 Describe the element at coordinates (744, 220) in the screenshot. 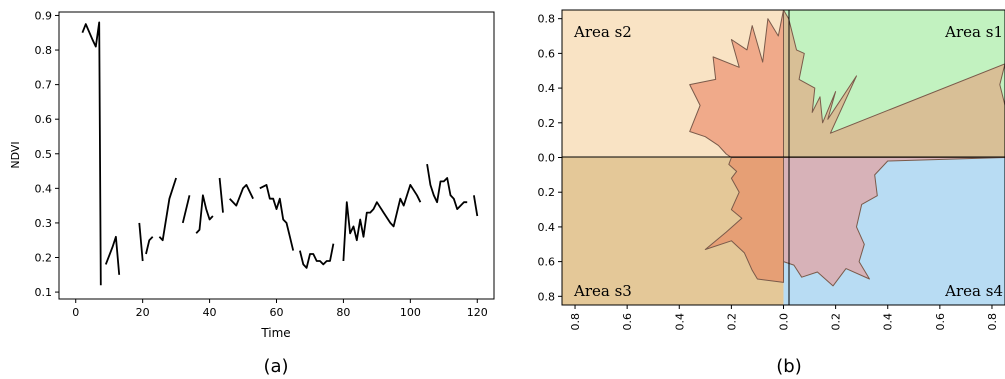

I see `area-shape-s3` at that location.